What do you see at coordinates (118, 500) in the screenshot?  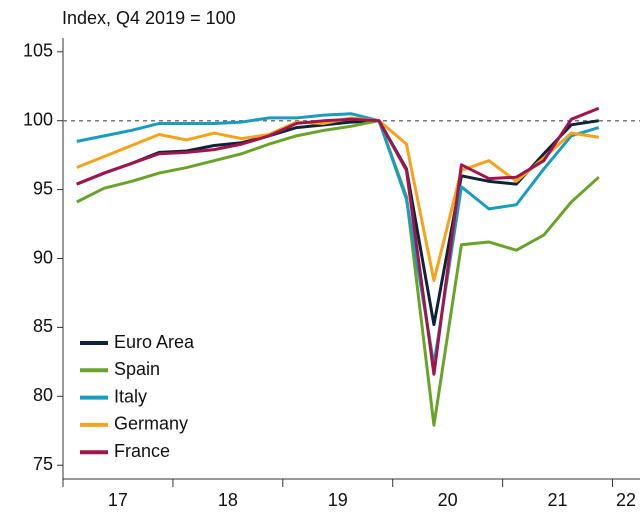 I see `x-tick-label: 17` at bounding box center [118, 500].